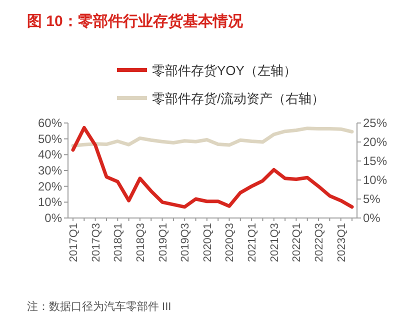 This screenshot has width=418, height=331. Describe the element at coordinates (50, 123) in the screenshot. I see `y-tick-label: 60%` at that location.